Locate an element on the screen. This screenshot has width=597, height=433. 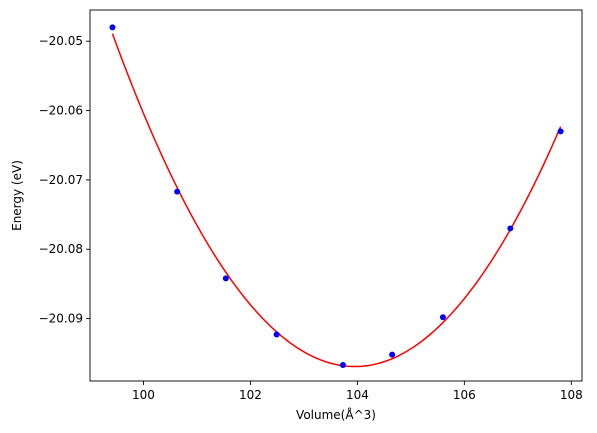
y-tick-label: −20.05 is located at coordinates (61, 41).